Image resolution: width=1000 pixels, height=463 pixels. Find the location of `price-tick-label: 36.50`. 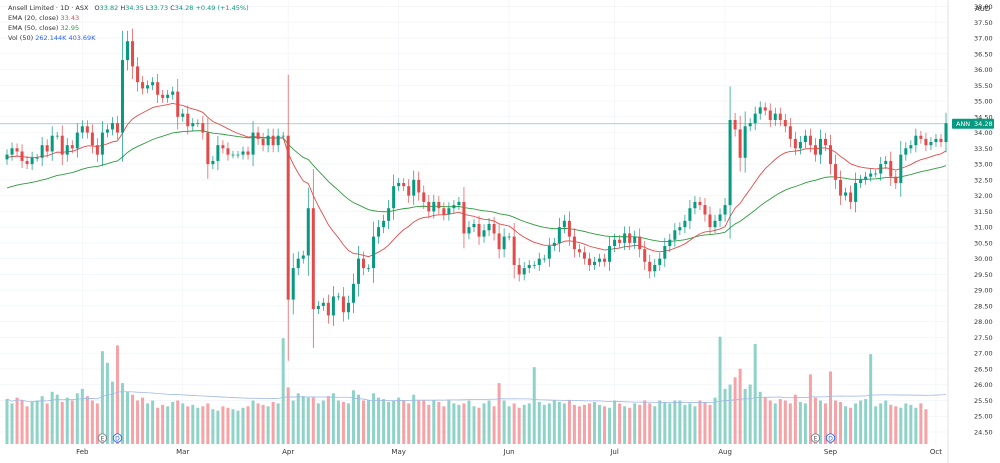

price-tick-label: 36.50 is located at coordinates (983, 54).